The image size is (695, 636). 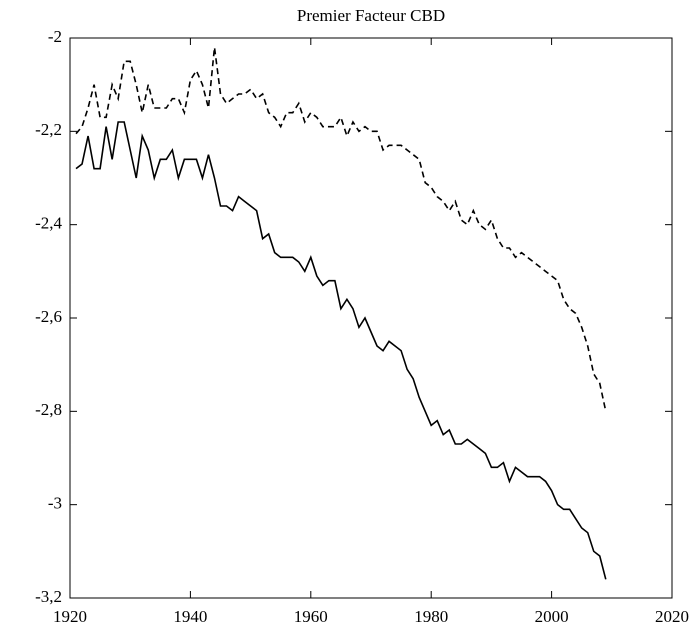 What do you see at coordinates (431, 616) in the screenshot?
I see `x-tick-label: 1980` at bounding box center [431, 616].